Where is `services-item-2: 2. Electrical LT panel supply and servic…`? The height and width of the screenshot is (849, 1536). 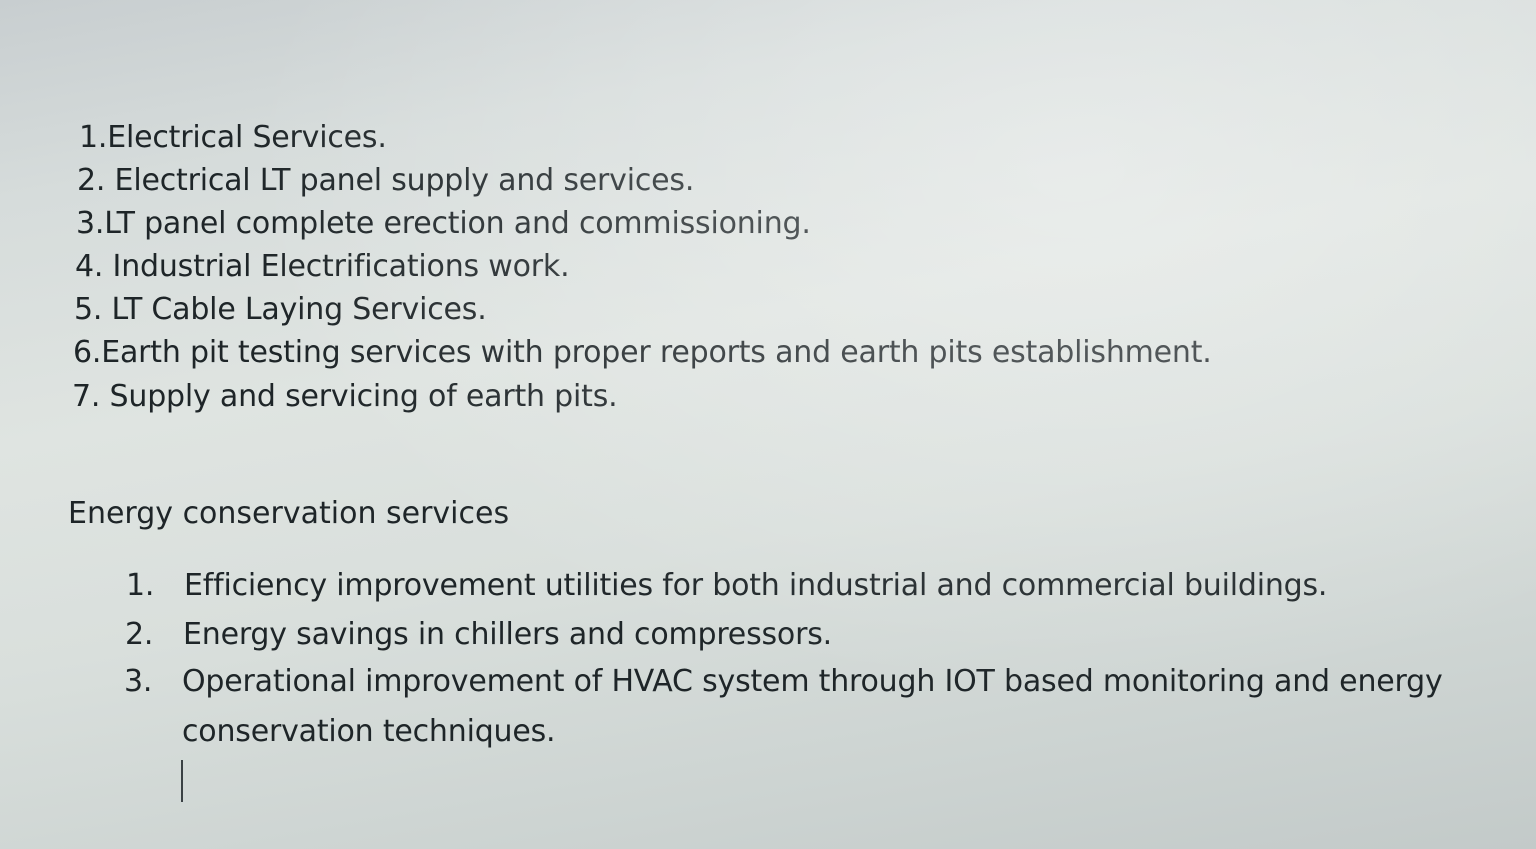 services-item-2: 2. Electrical LT panel supply and servic… is located at coordinates (386, 180).